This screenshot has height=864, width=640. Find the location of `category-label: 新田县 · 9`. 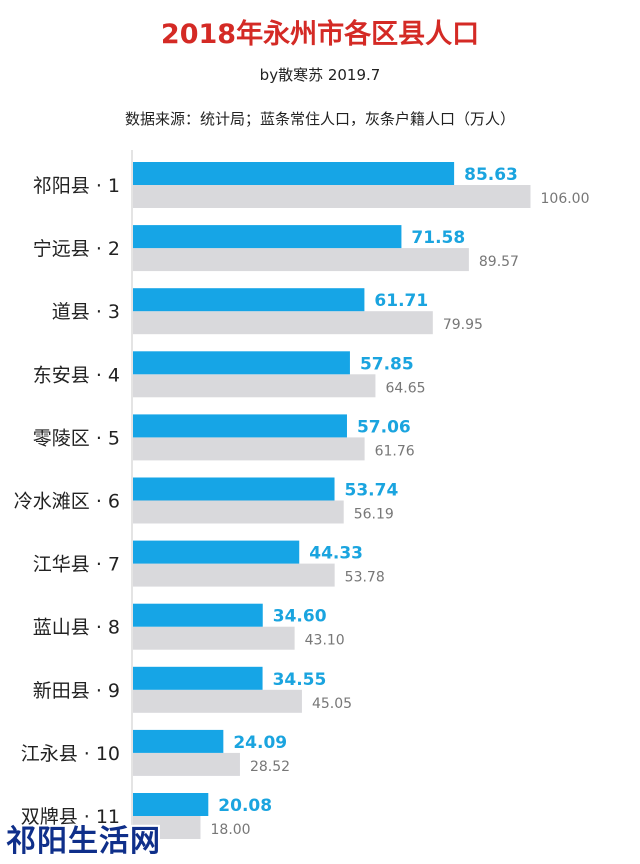

category-label: 新田县 · 9 is located at coordinates (76, 691).